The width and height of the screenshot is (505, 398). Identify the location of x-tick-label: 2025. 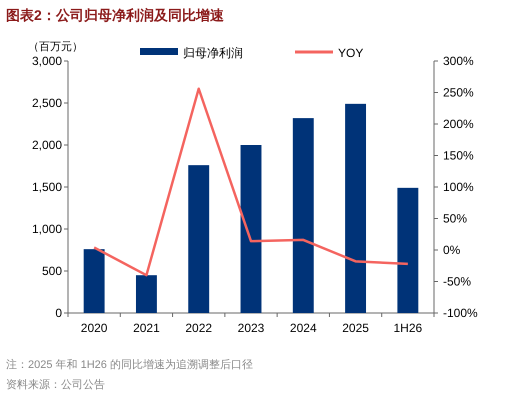
(356, 328).